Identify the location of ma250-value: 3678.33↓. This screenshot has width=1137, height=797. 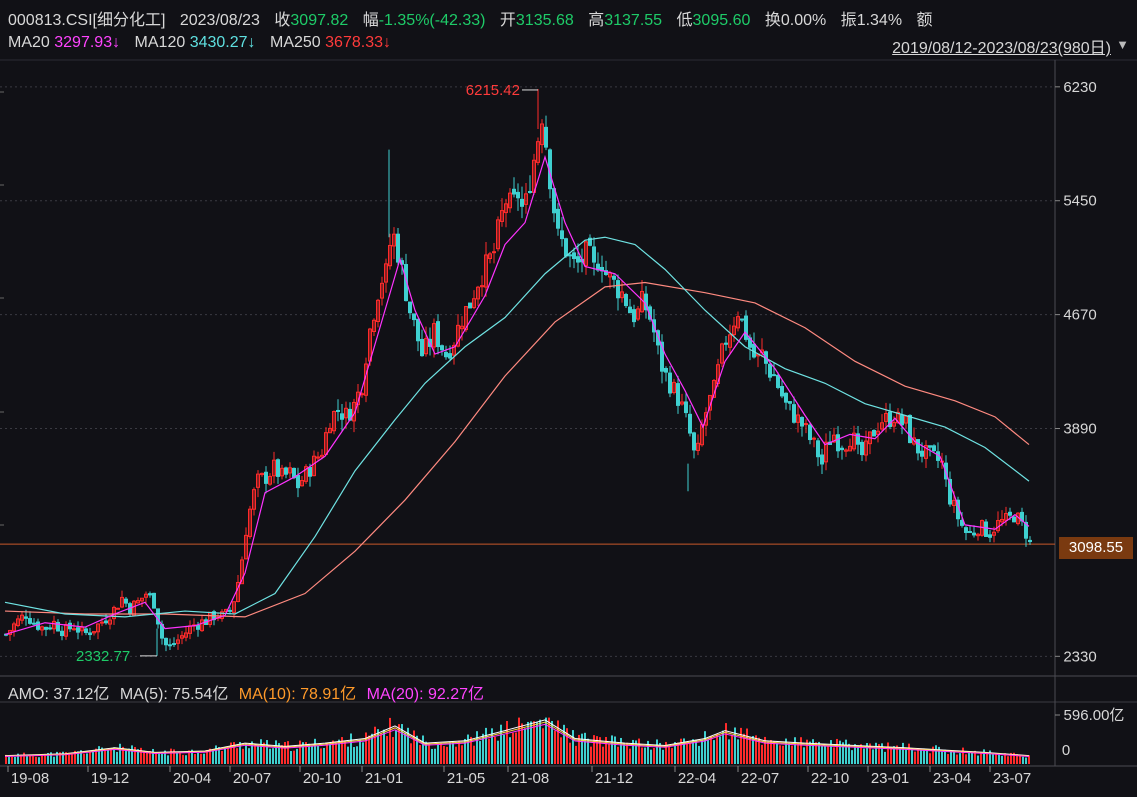
(358, 42).